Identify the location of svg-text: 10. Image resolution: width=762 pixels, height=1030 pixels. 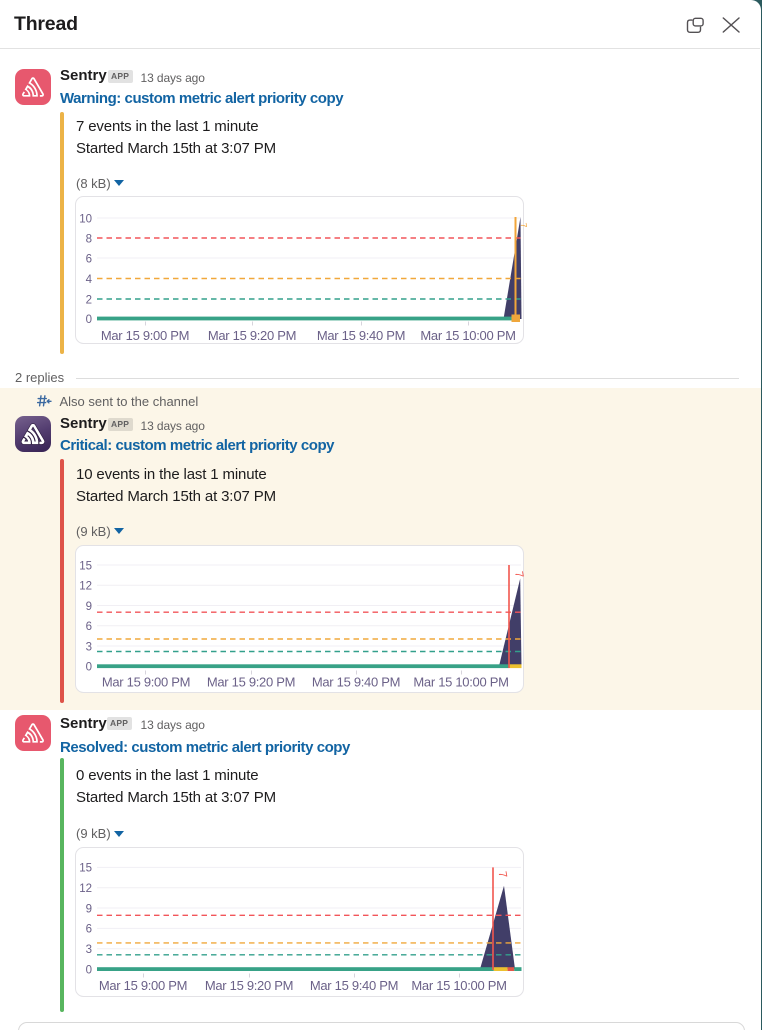
(85, 219).